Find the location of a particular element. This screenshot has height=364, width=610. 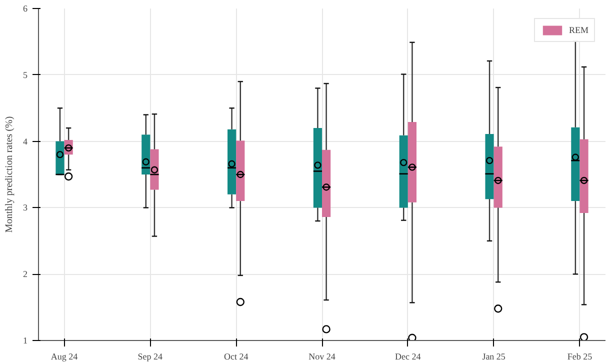

y-tick-label: 6 is located at coordinates (25, 9).